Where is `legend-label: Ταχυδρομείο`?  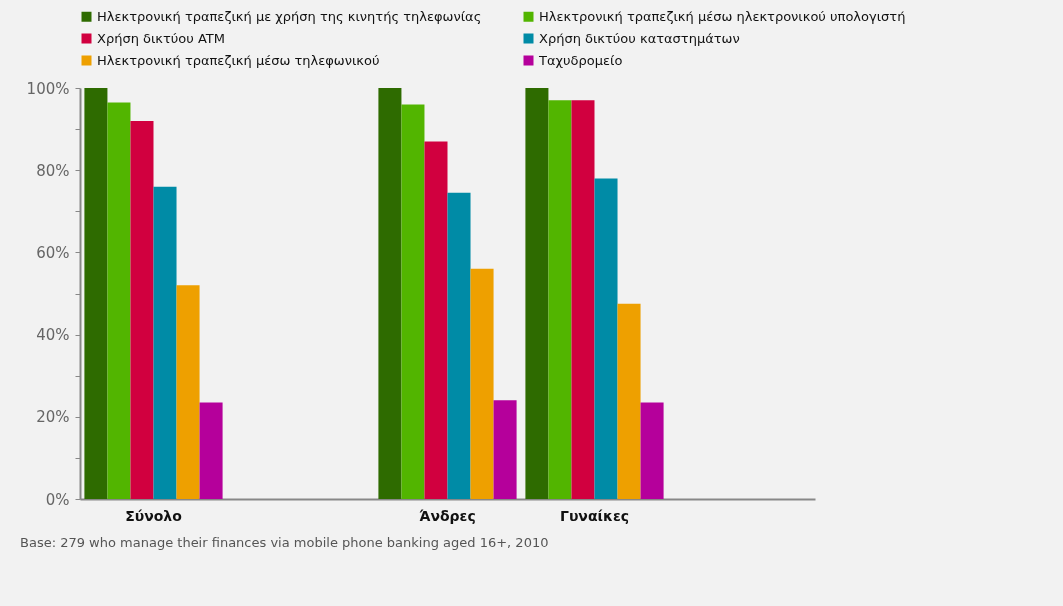 legend-label: Ταχυδρομείο is located at coordinates (580, 60).